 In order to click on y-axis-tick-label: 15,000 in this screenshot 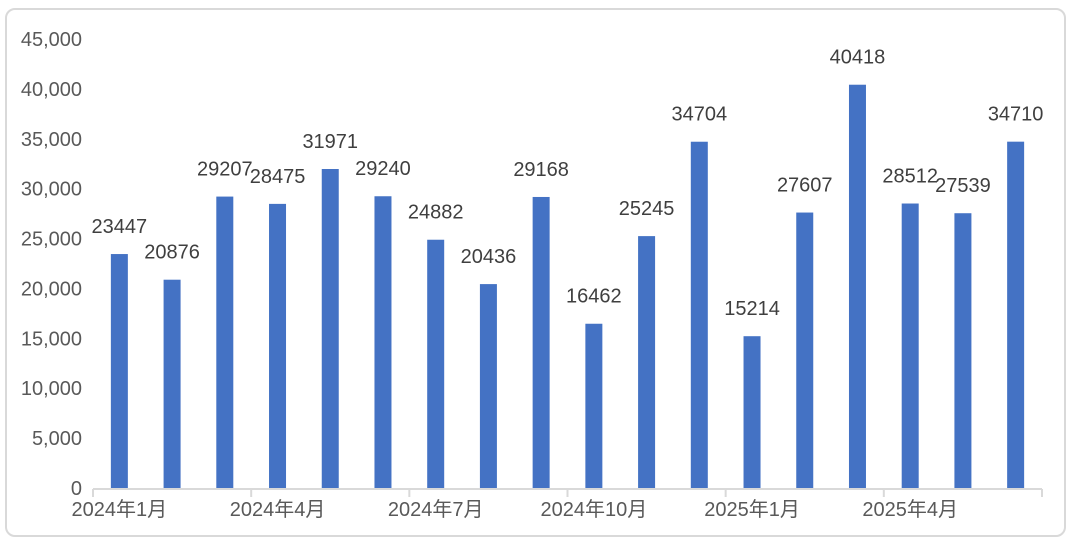, I will do `click(51, 339)`.